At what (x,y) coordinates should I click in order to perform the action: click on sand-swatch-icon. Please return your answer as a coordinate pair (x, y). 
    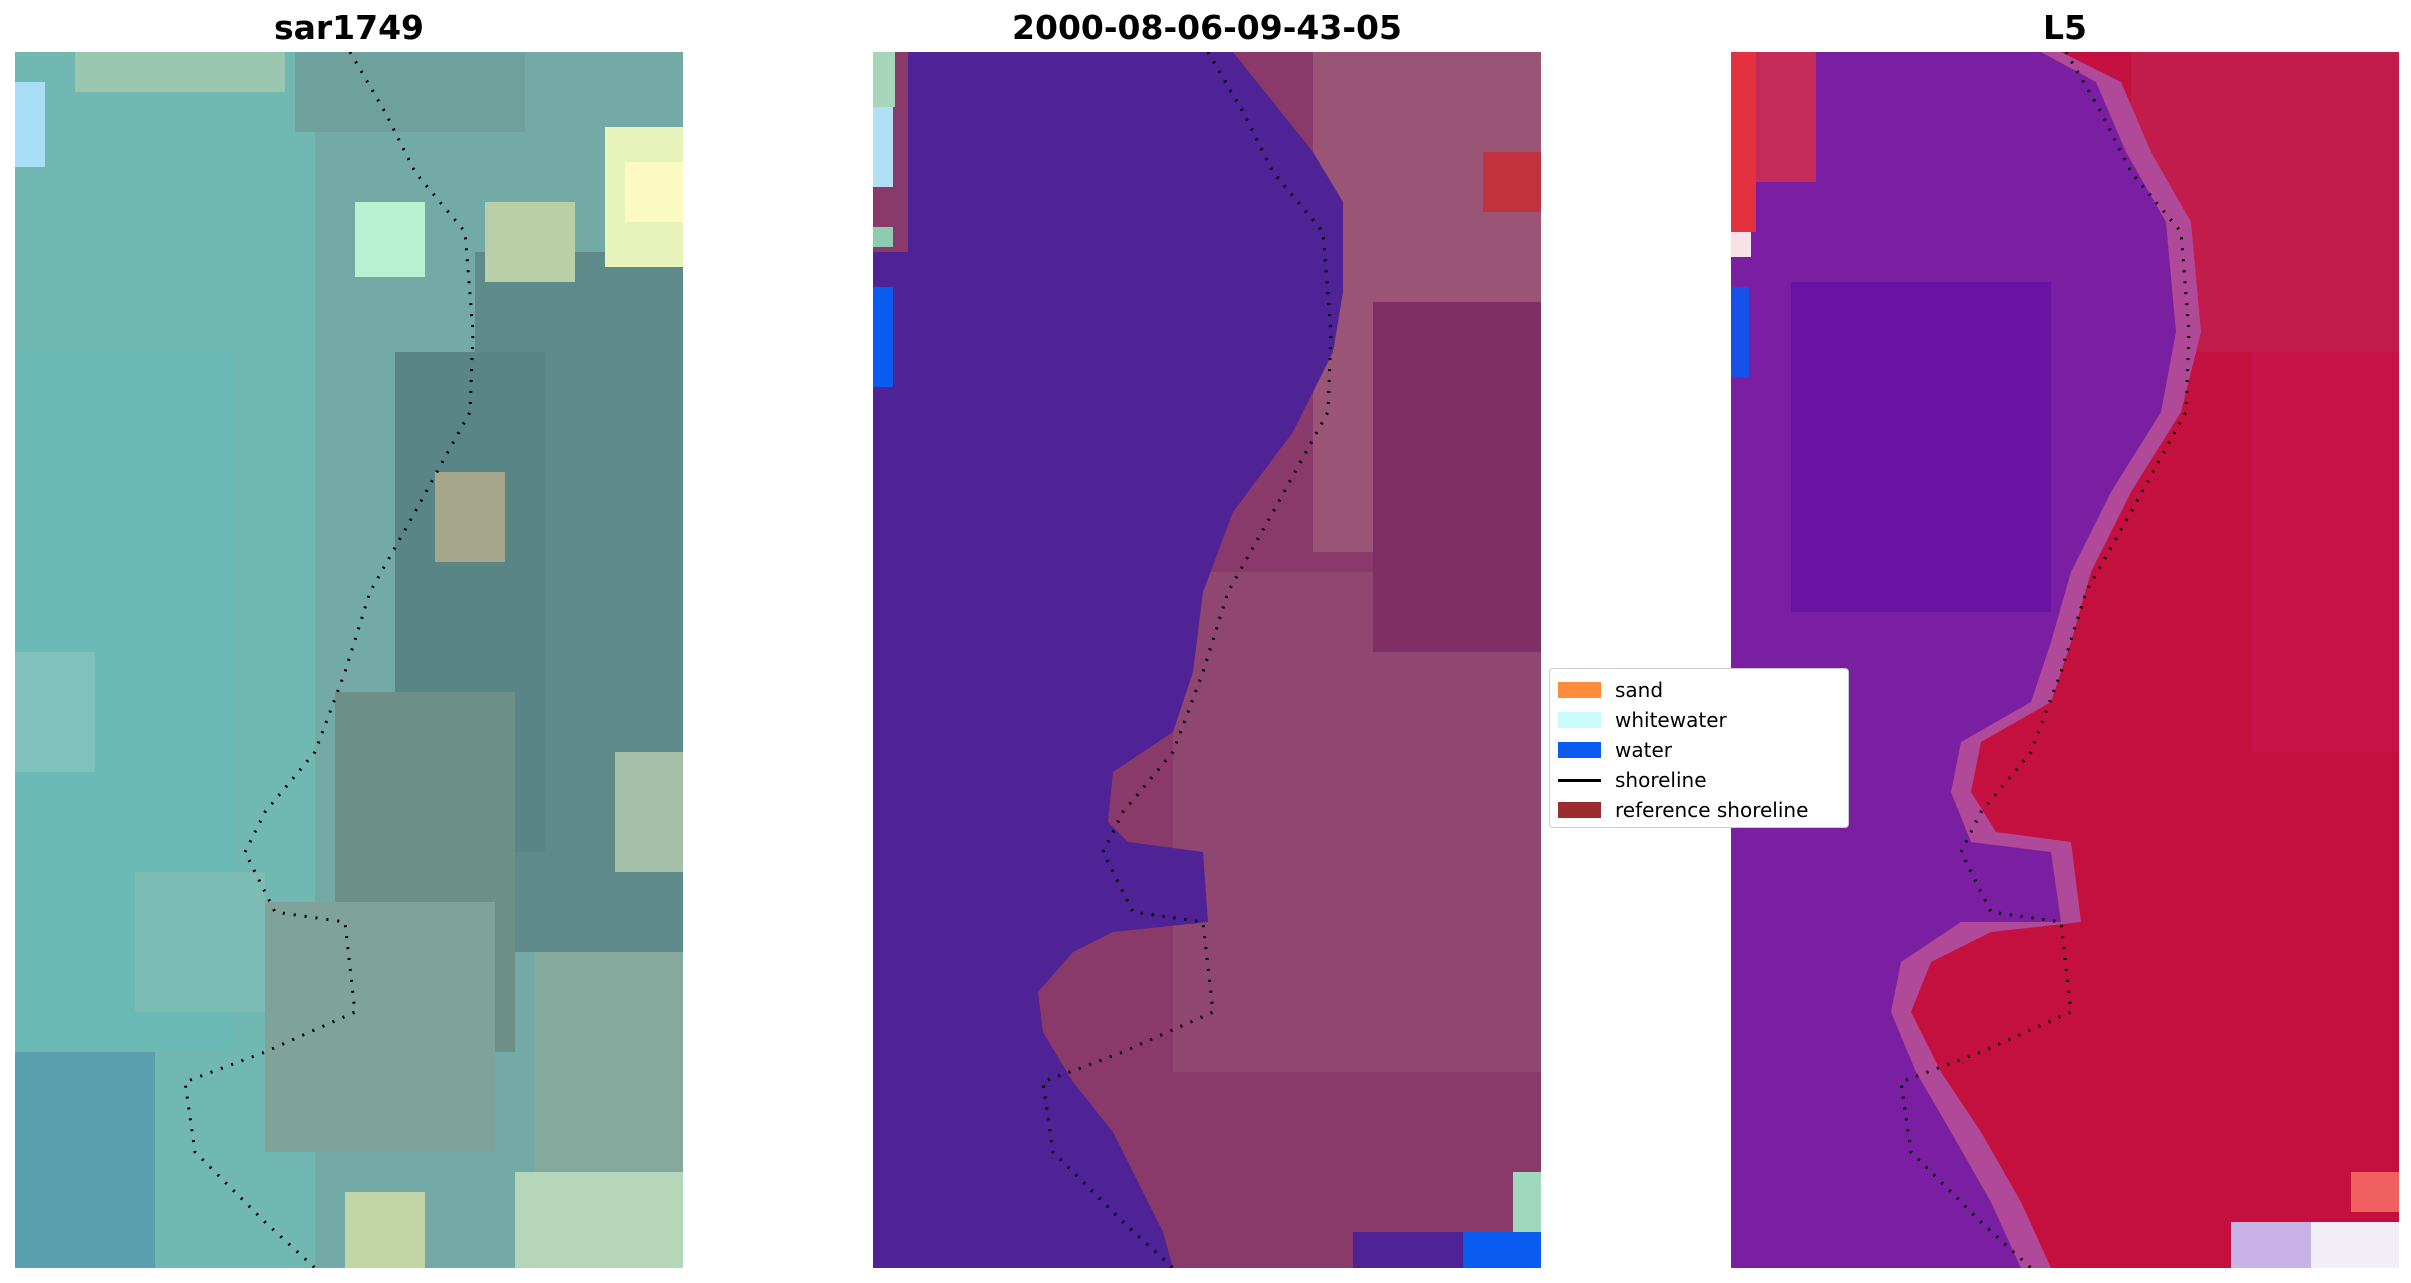
    Looking at the image, I should click on (1579, 690).